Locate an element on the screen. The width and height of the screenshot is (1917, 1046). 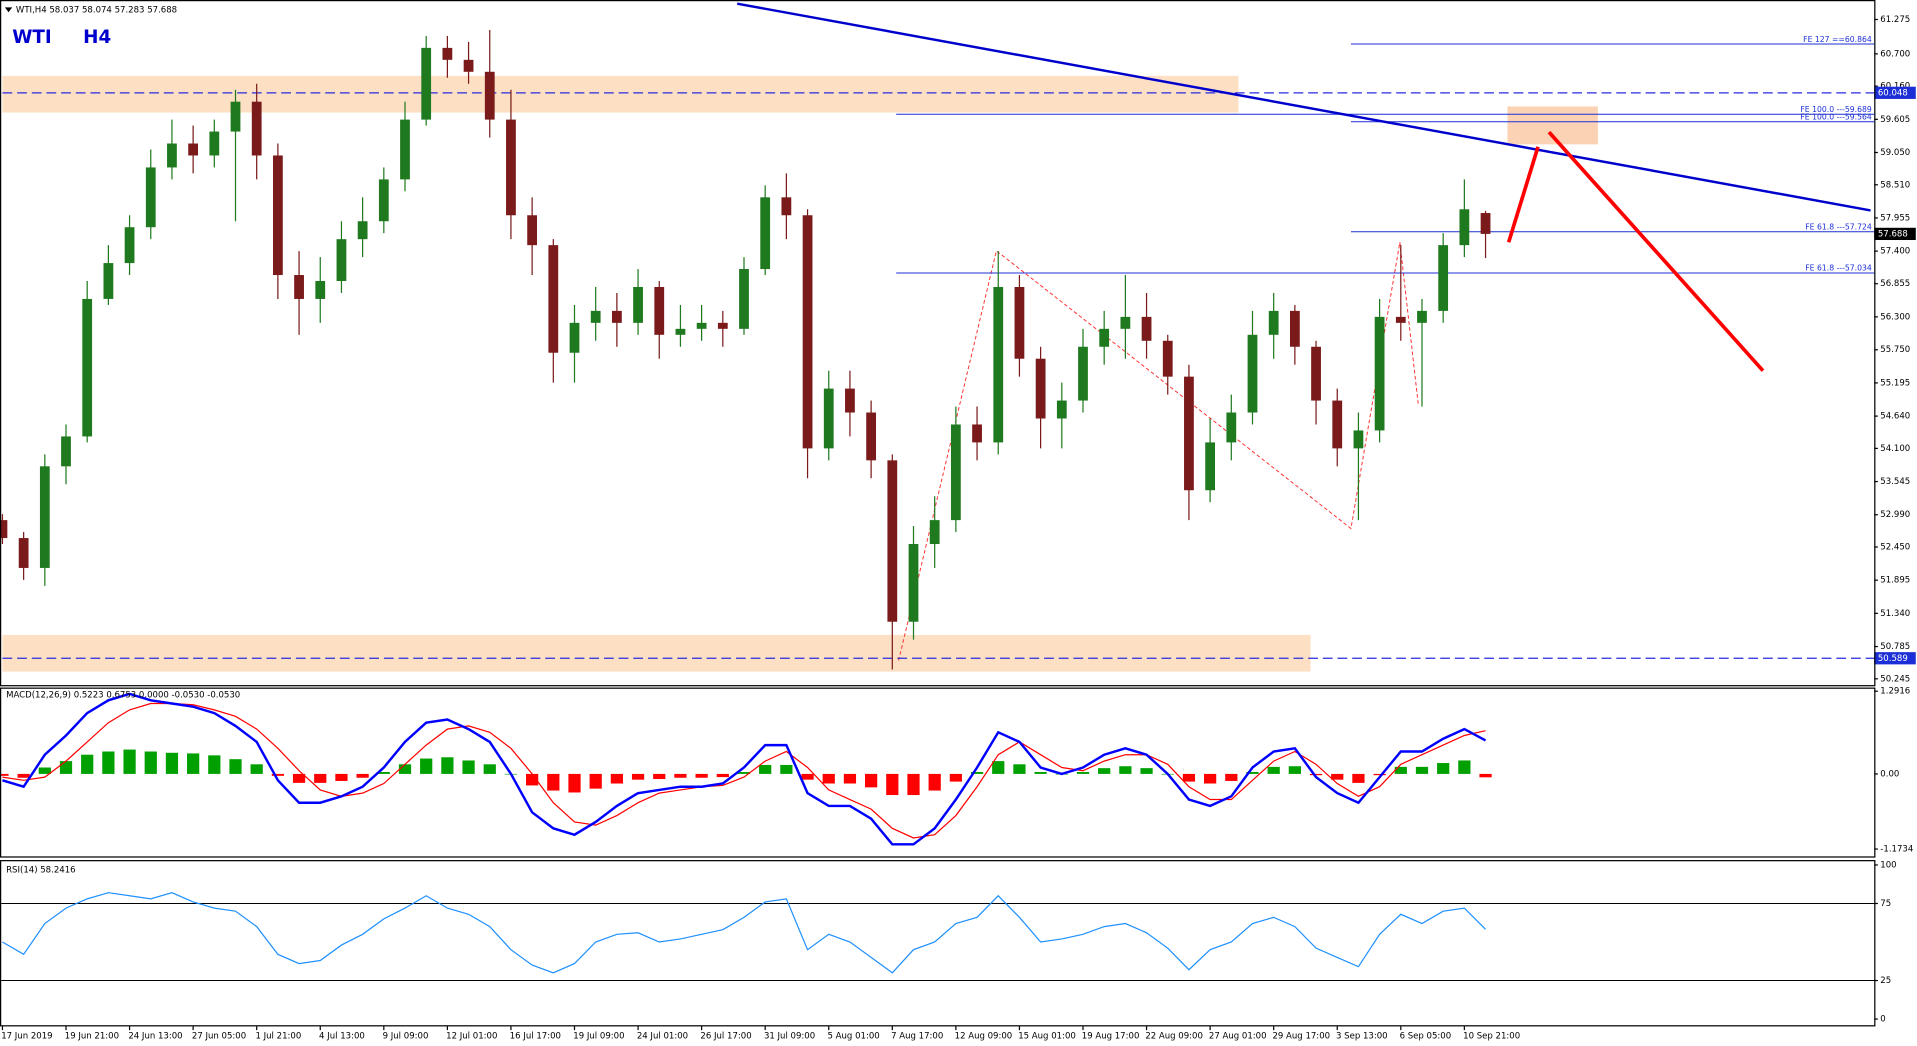
x-tick-label: 29 Aug 17:00 is located at coordinates (1301, 1037).